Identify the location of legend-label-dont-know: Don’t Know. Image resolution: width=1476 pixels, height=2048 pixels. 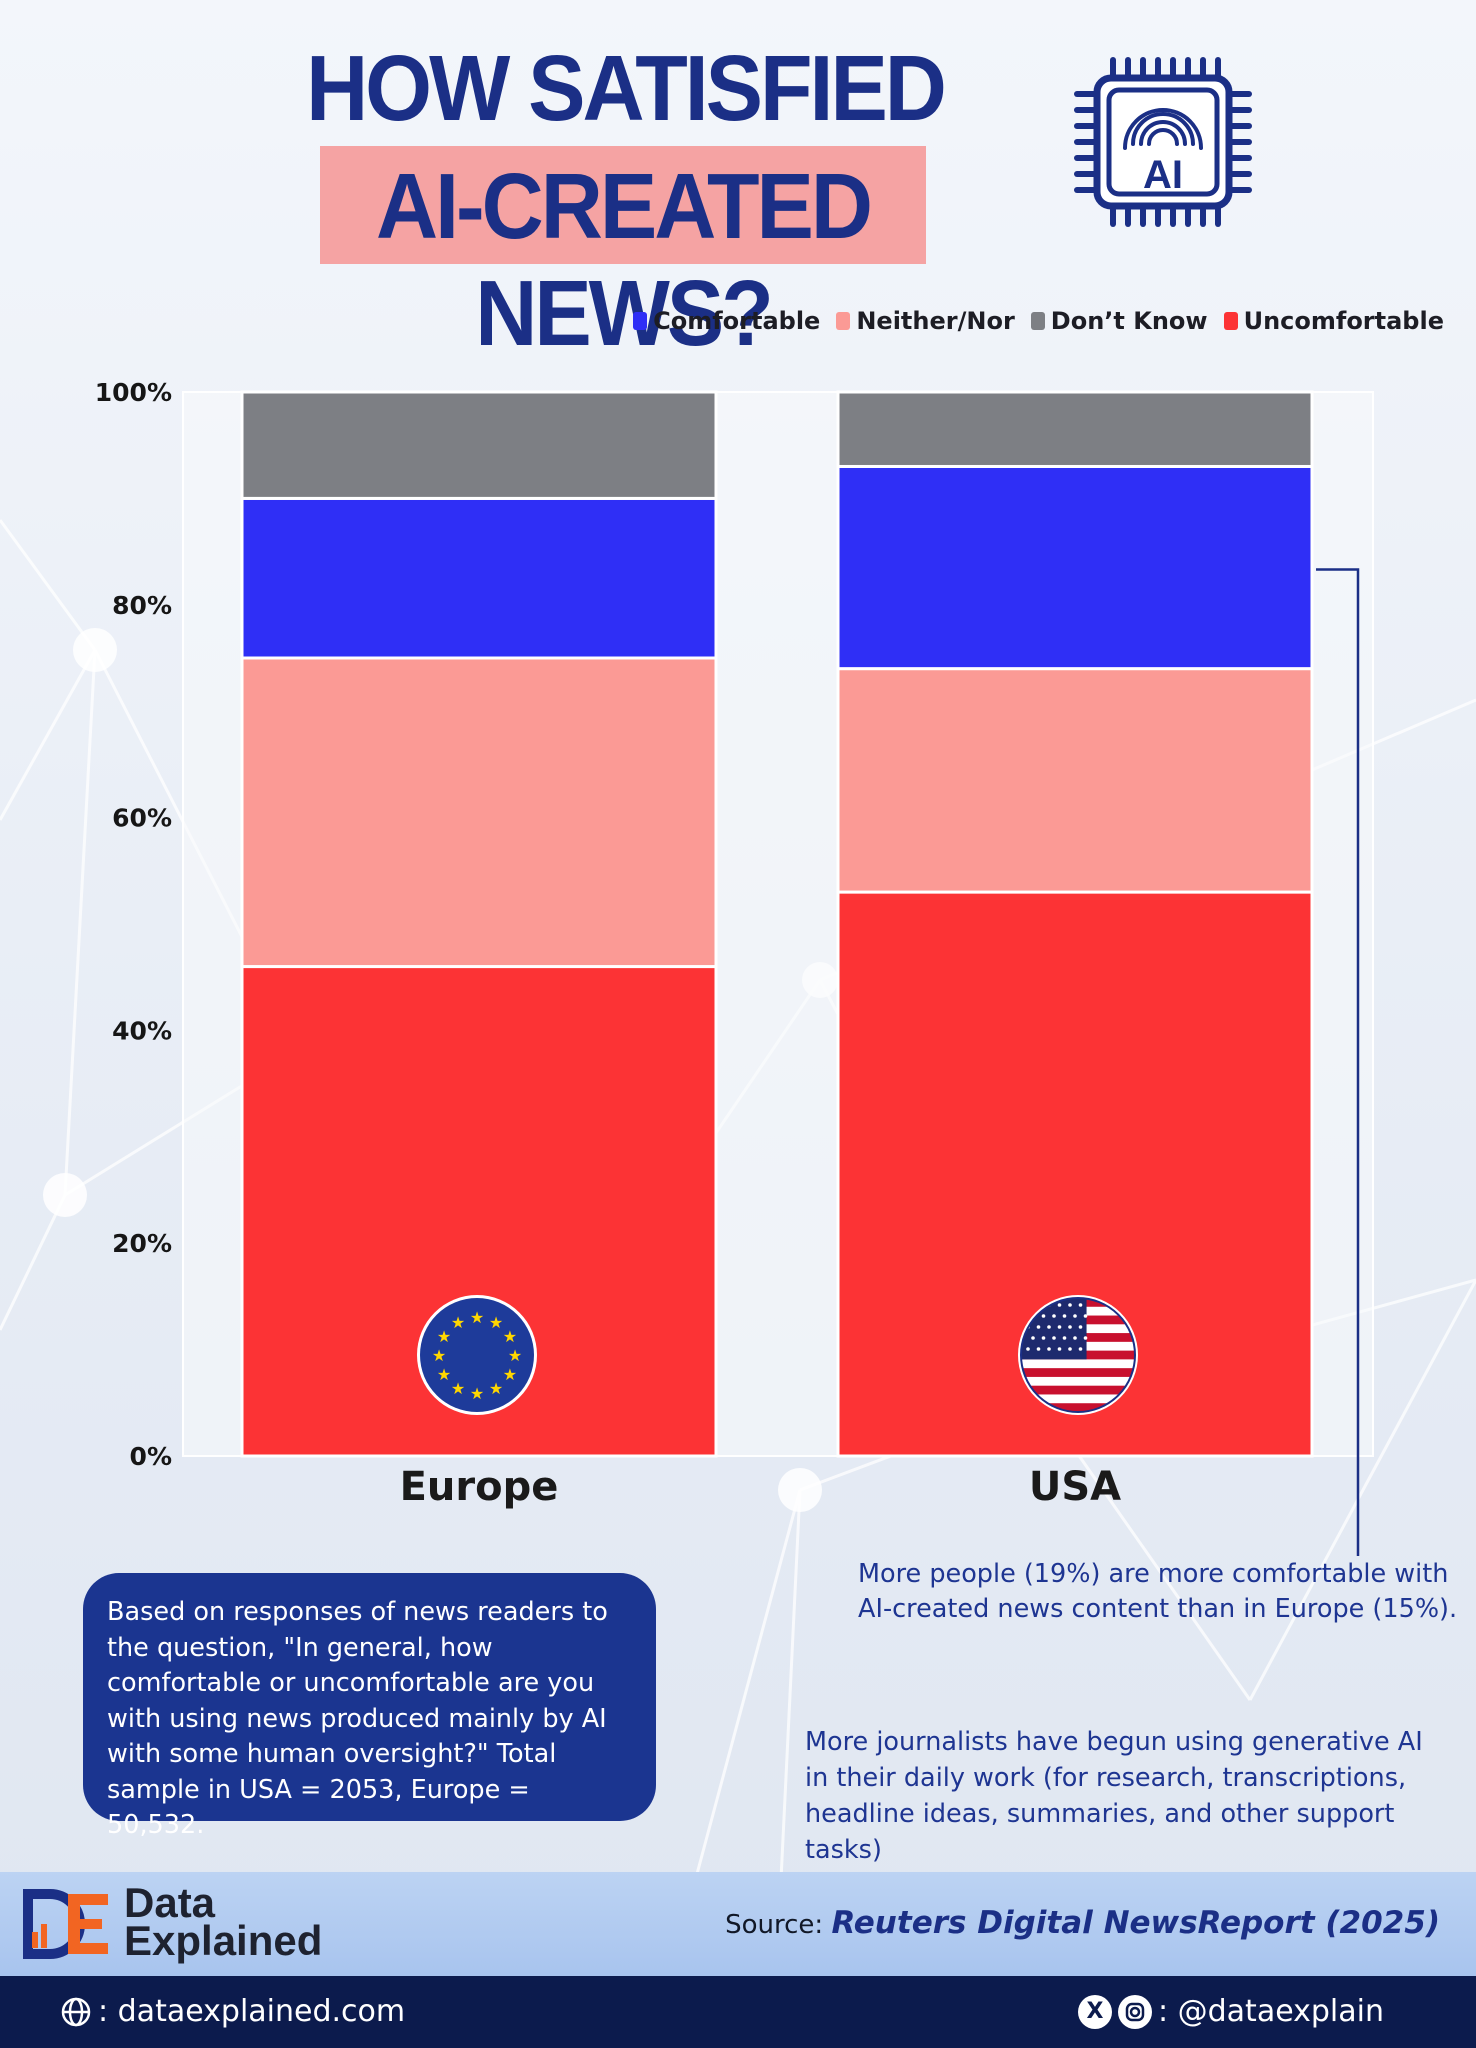
(1129, 321).